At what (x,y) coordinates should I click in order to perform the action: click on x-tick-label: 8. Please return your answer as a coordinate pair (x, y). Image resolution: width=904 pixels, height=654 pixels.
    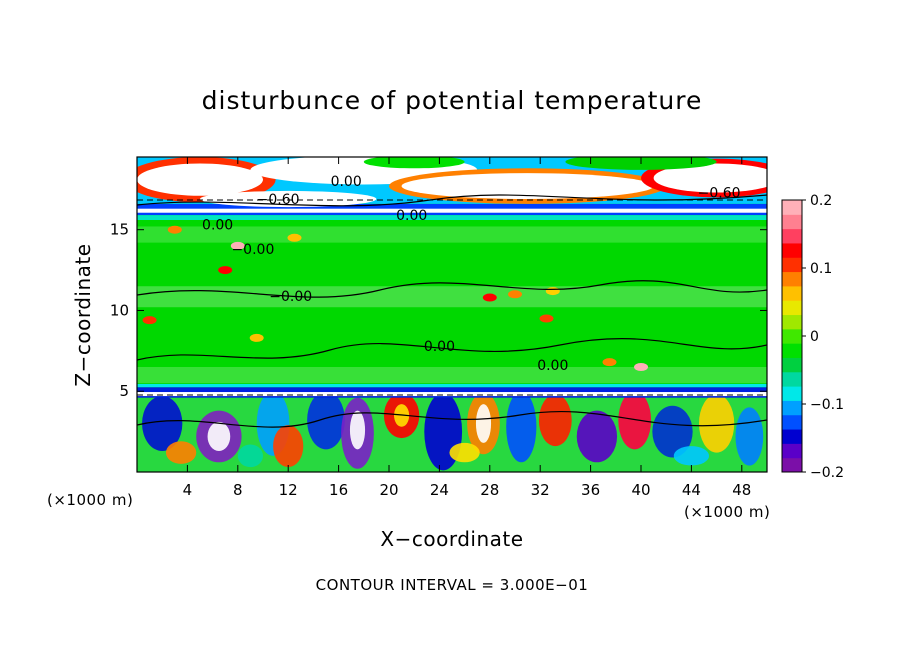
    Looking at the image, I should click on (238, 490).